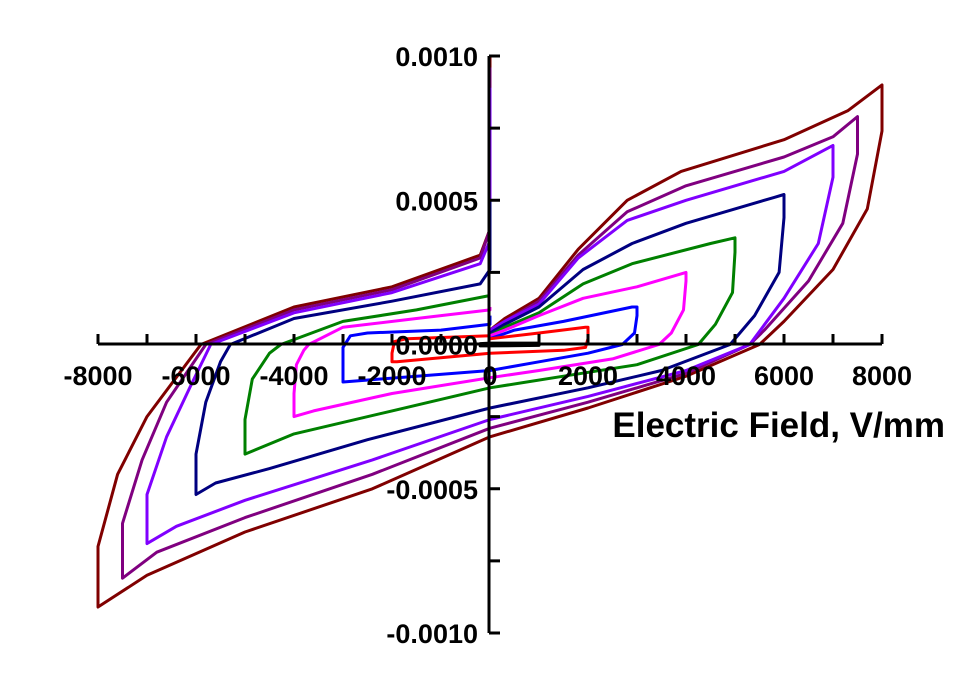  What do you see at coordinates (882, 376) in the screenshot?
I see `x-tick-label: 8000` at bounding box center [882, 376].